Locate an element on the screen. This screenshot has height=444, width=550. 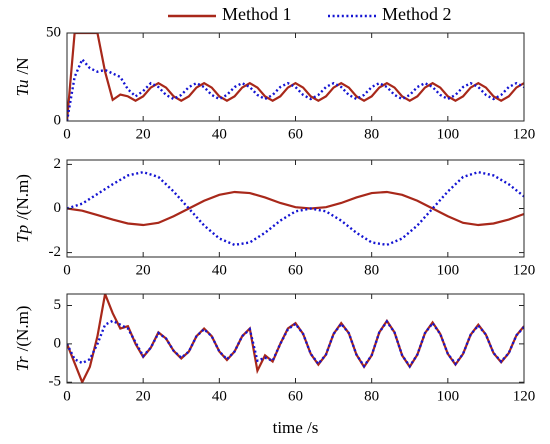
y-axis-label: Tp /(N.m) is located at coordinates (22, 208).